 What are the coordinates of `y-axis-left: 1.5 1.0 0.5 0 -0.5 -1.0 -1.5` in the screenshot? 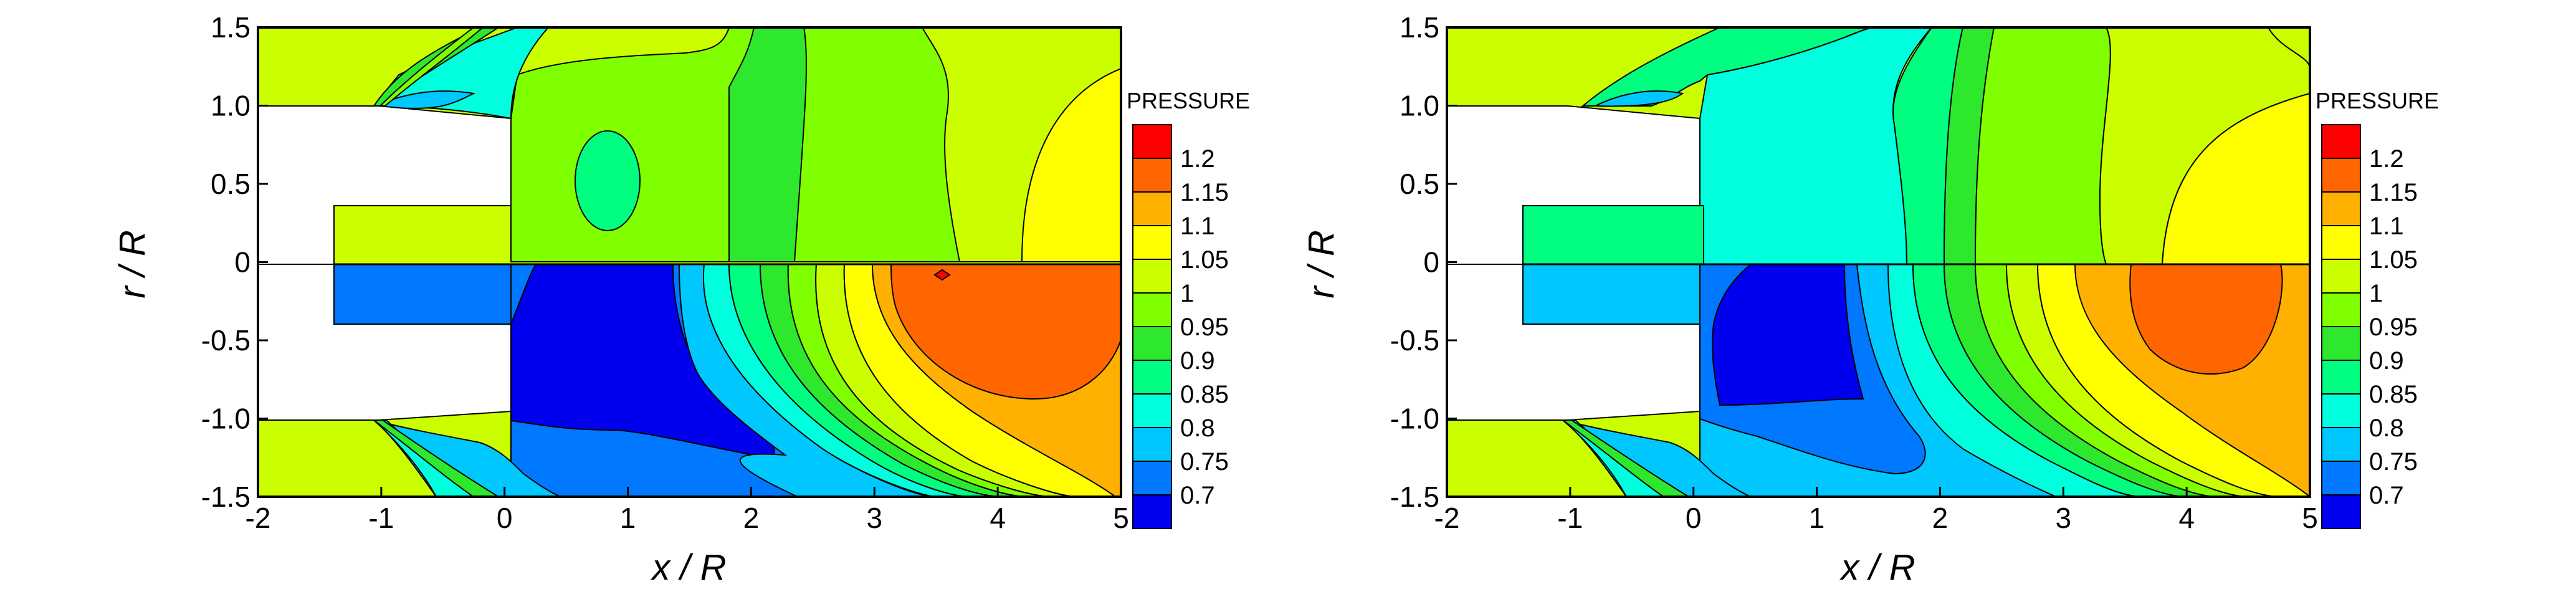 It's located at (235, 262).